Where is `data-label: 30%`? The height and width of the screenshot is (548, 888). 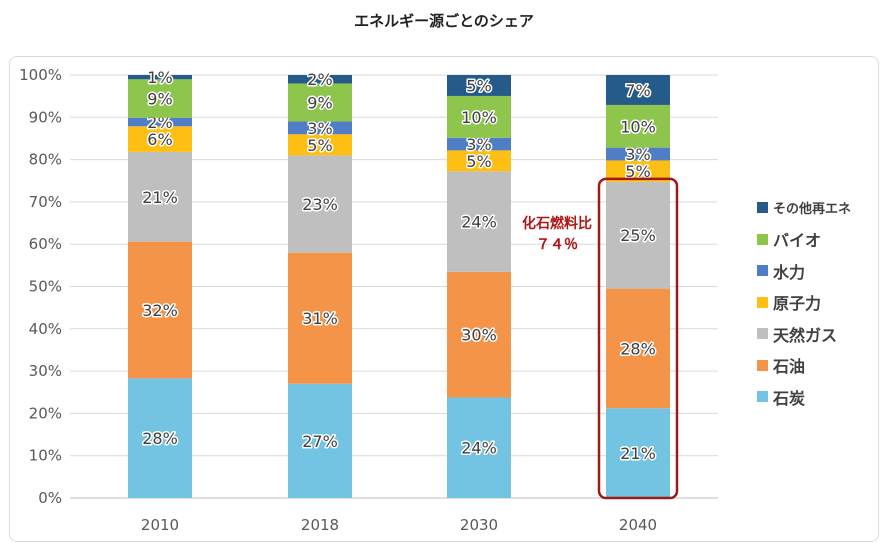 data-label: 30% is located at coordinates (479, 335).